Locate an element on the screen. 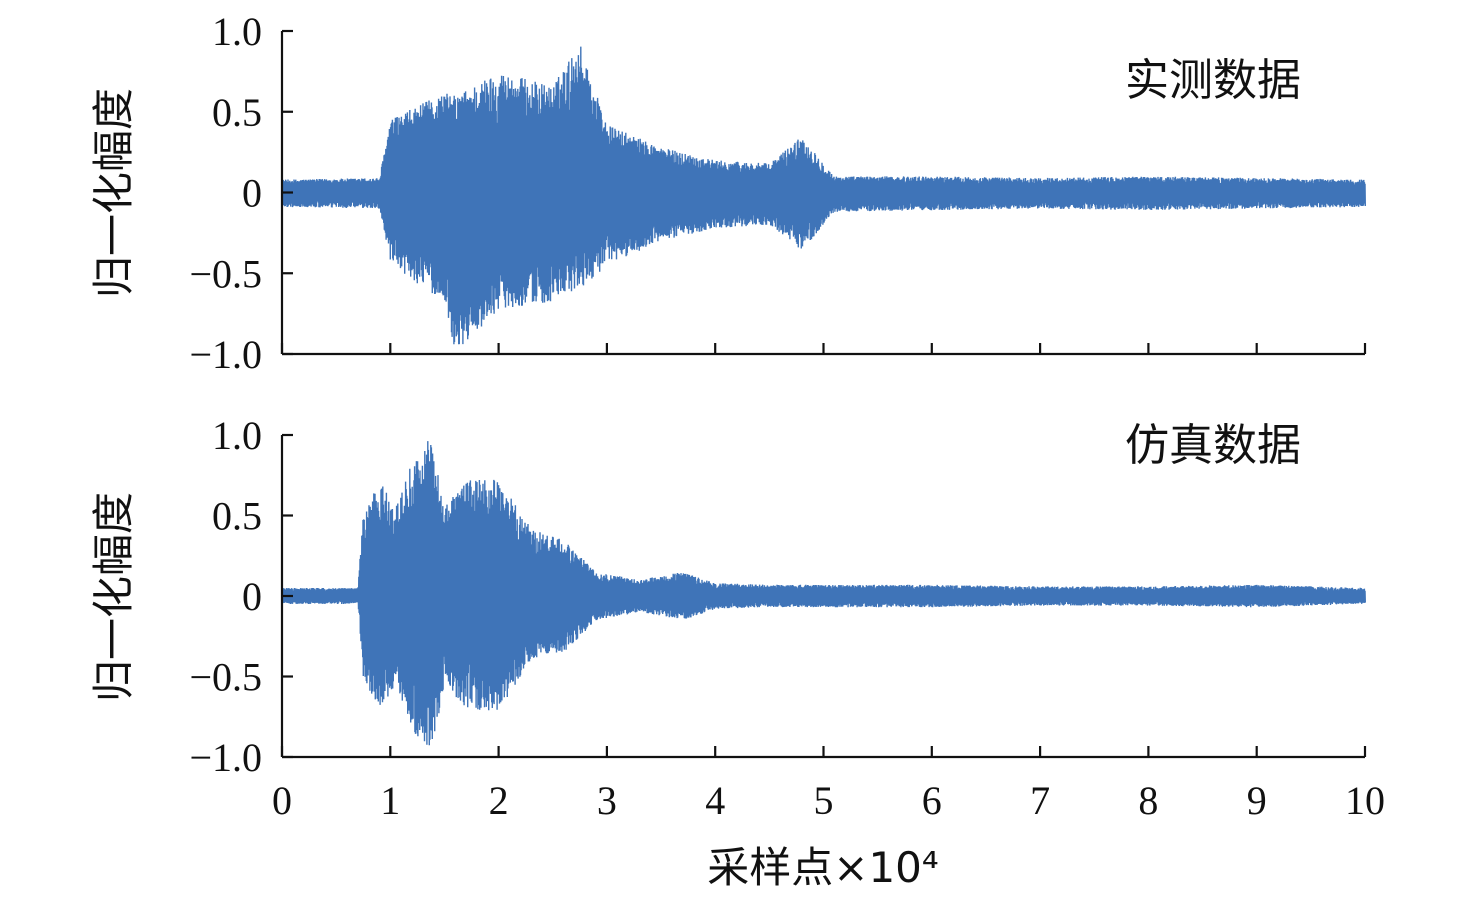  x-tick-label: 7 is located at coordinates (1040, 800).